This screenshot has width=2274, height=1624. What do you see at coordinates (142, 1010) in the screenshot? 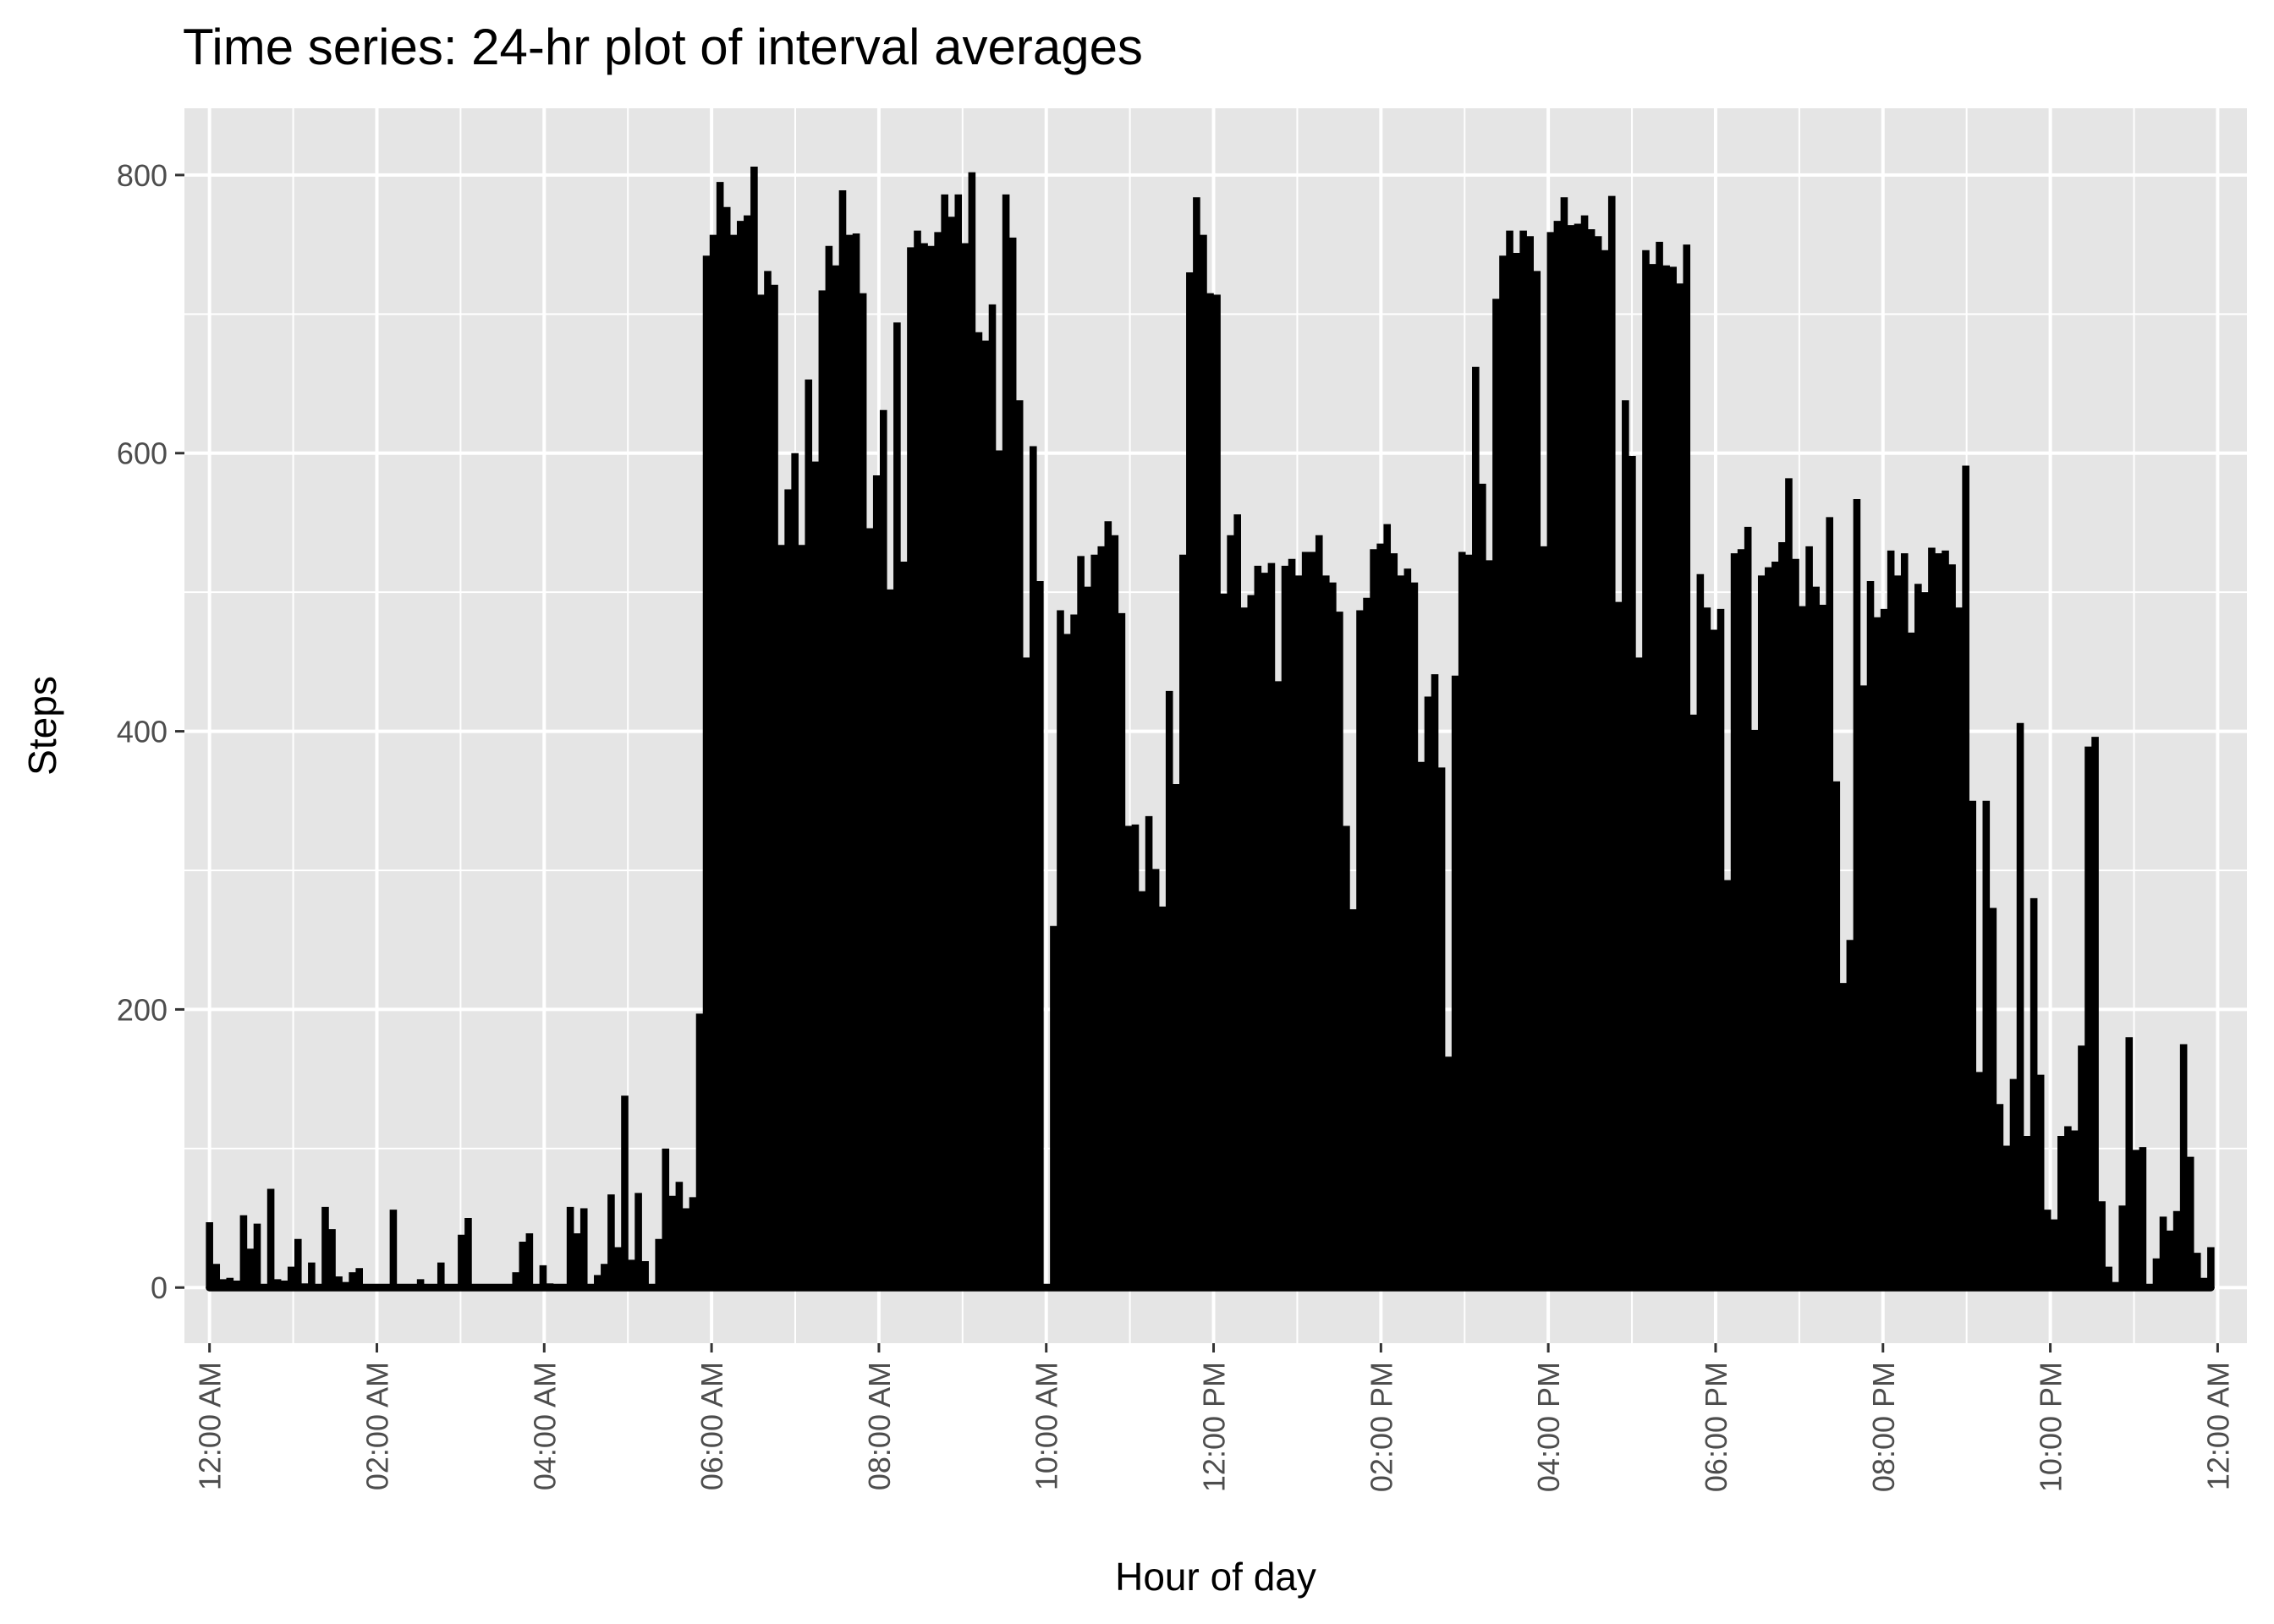
I see `y-tick-label: 200` at bounding box center [142, 1010].